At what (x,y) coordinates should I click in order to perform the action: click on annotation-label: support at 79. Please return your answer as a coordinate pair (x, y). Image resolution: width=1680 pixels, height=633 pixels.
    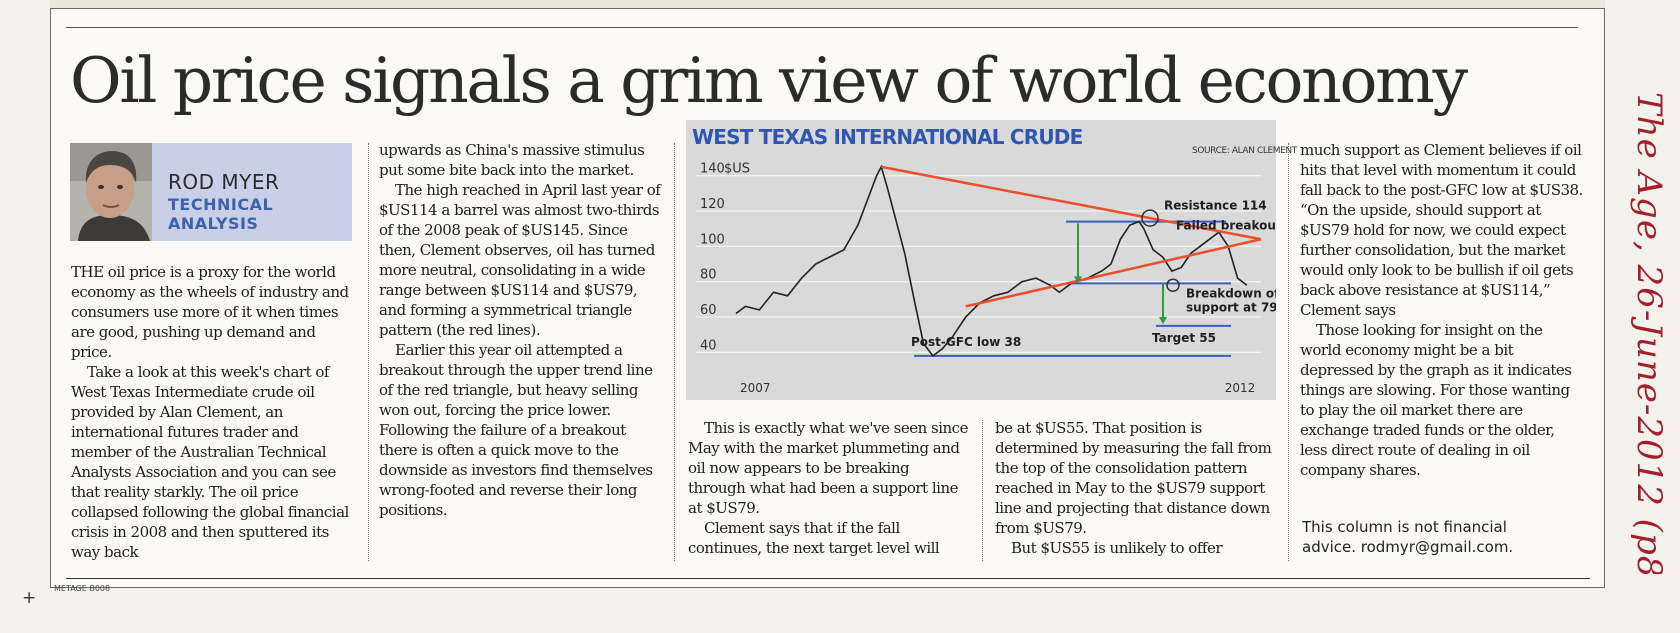
    Looking at the image, I should click on (1231, 307).